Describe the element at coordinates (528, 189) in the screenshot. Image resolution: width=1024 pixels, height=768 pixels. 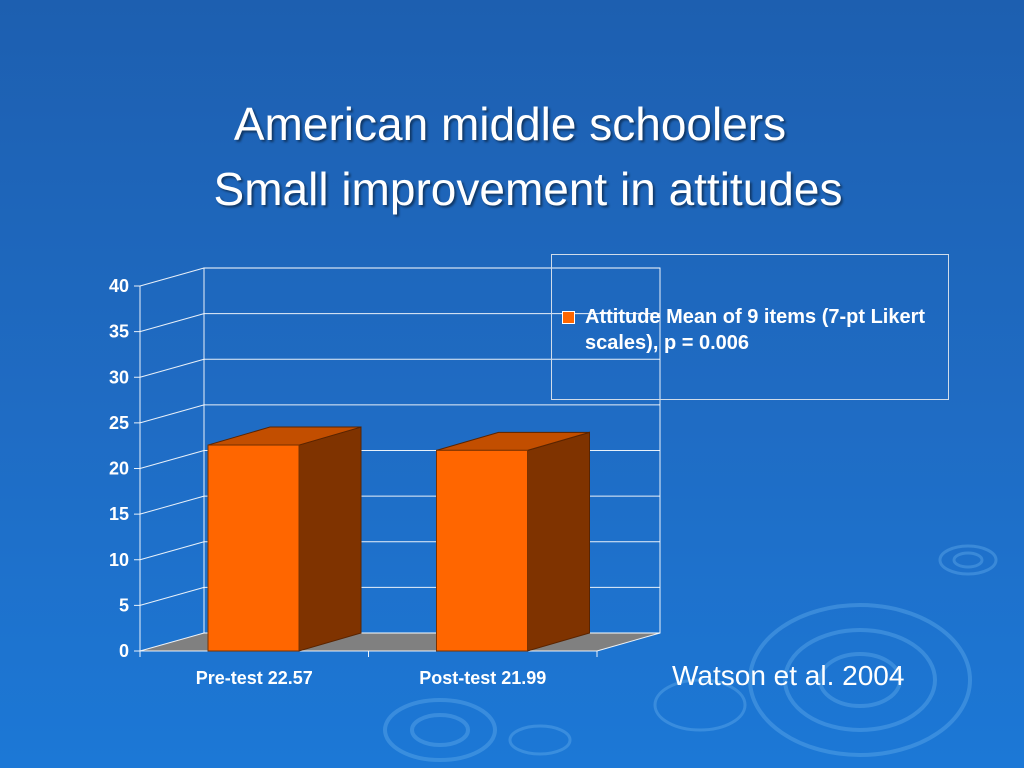
I see `slide-title-line2: Small improvement in attitudes` at that location.